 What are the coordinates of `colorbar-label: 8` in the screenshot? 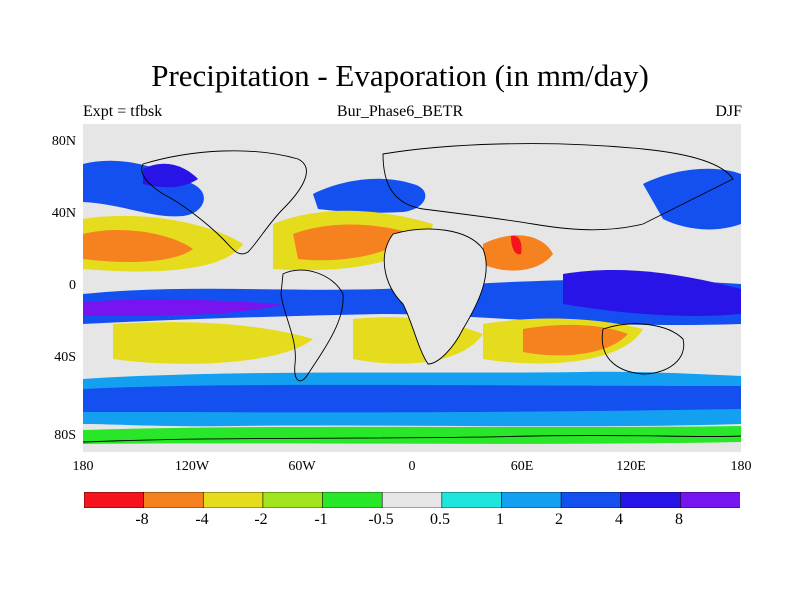 It's located at (679, 519).